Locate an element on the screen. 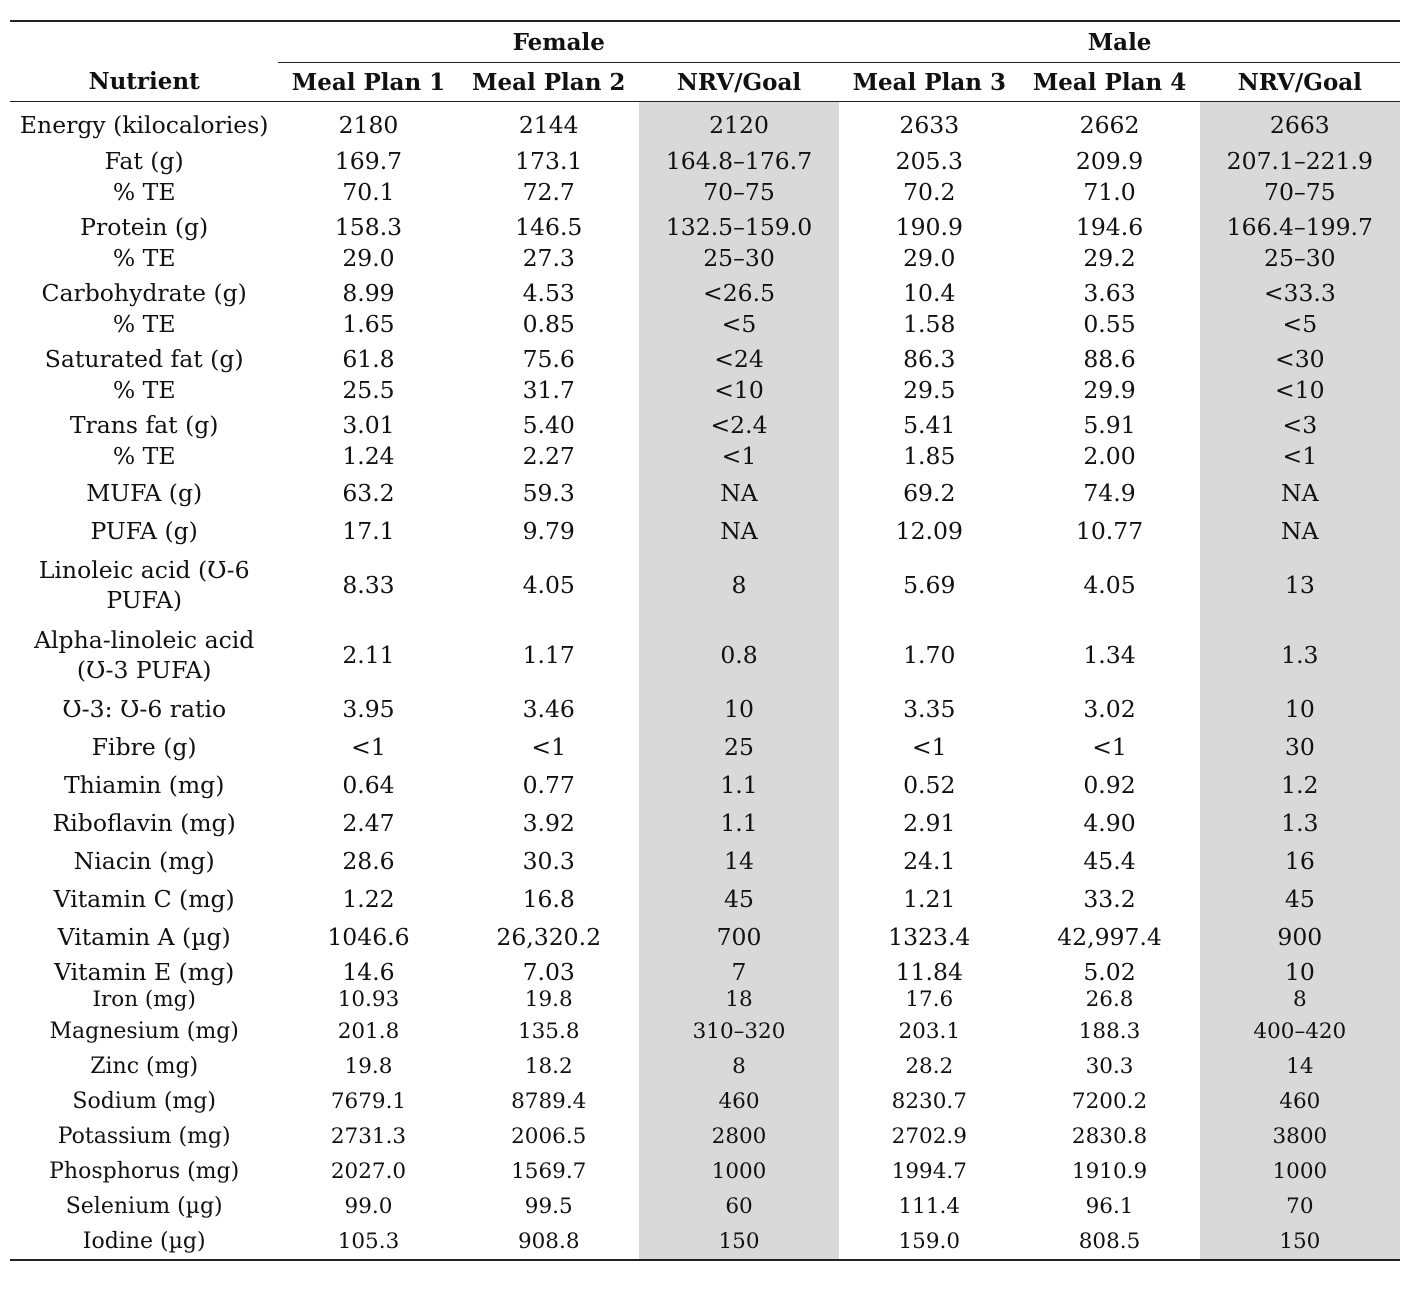  meal-plan-1-cell: 2027.0 is located at coordinates (368, 1171).